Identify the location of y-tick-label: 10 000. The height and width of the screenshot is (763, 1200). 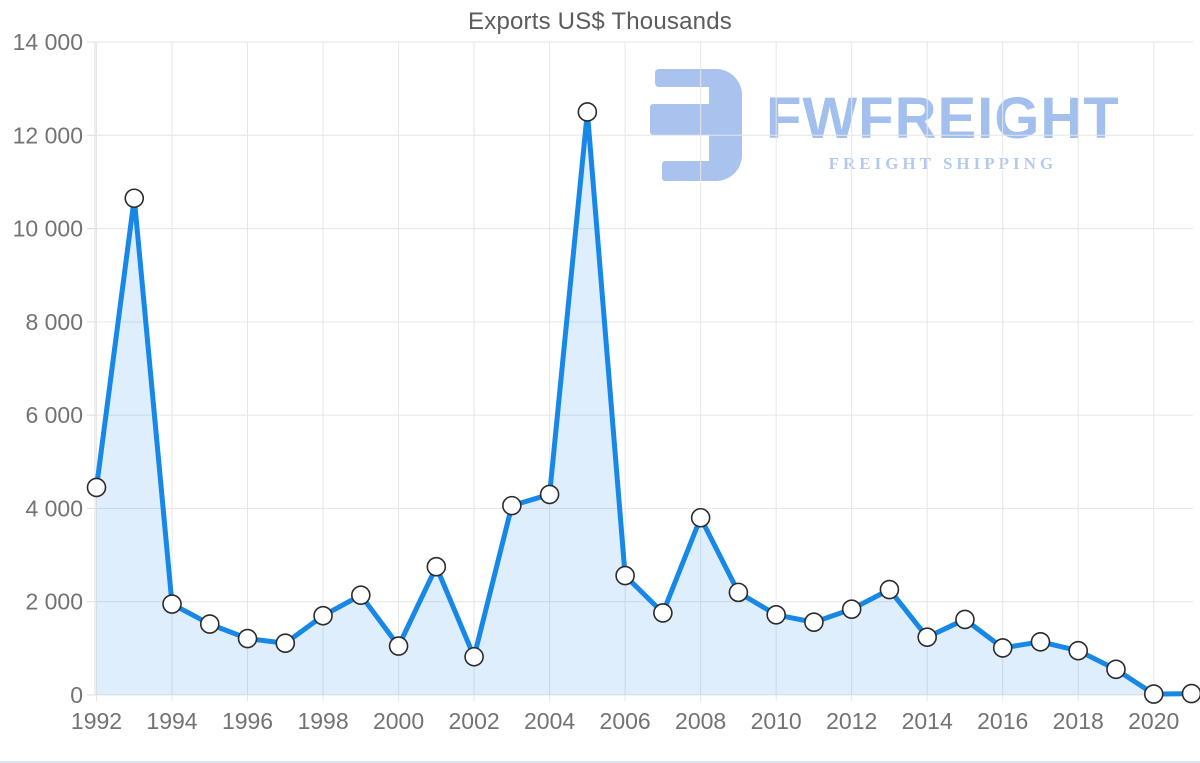
(48, 229).